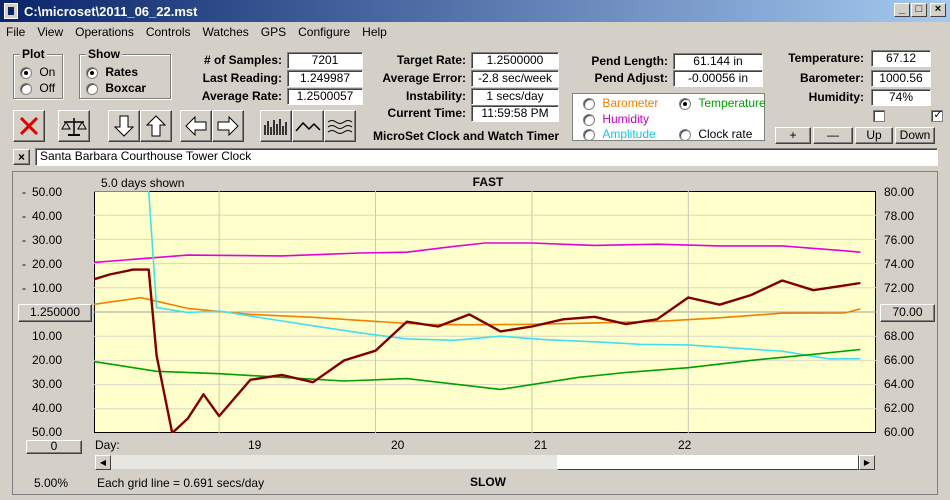  What do you see at coordinates (488, 482) in the screenshot?
I see `slow-label: SLOW` at bounding box center [488, 482].